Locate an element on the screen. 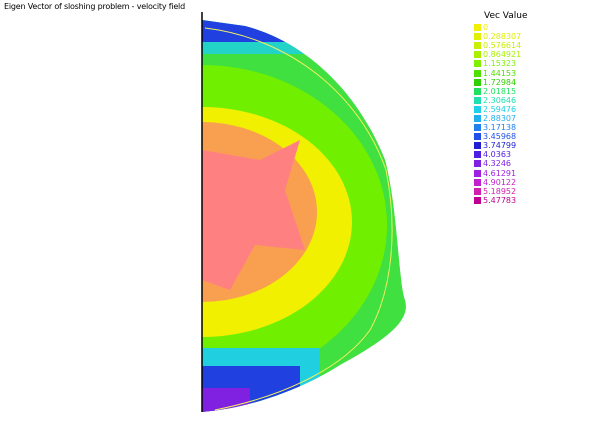  legend-entry: 1.72984 is located at coordinates (501, 82).